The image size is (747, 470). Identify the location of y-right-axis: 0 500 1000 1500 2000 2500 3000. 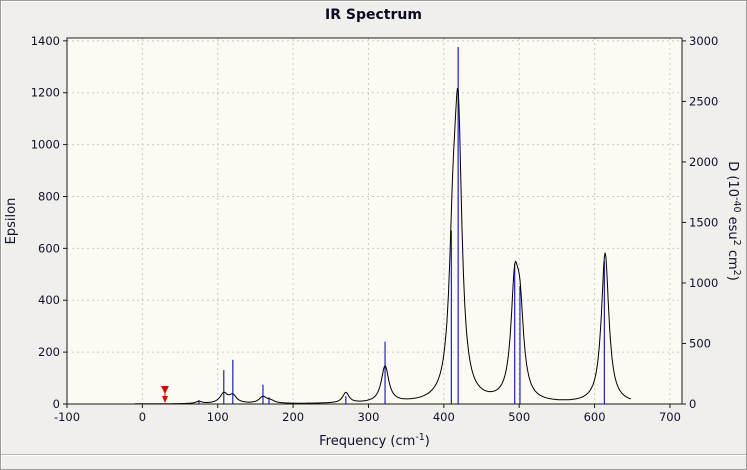
(700, 222).